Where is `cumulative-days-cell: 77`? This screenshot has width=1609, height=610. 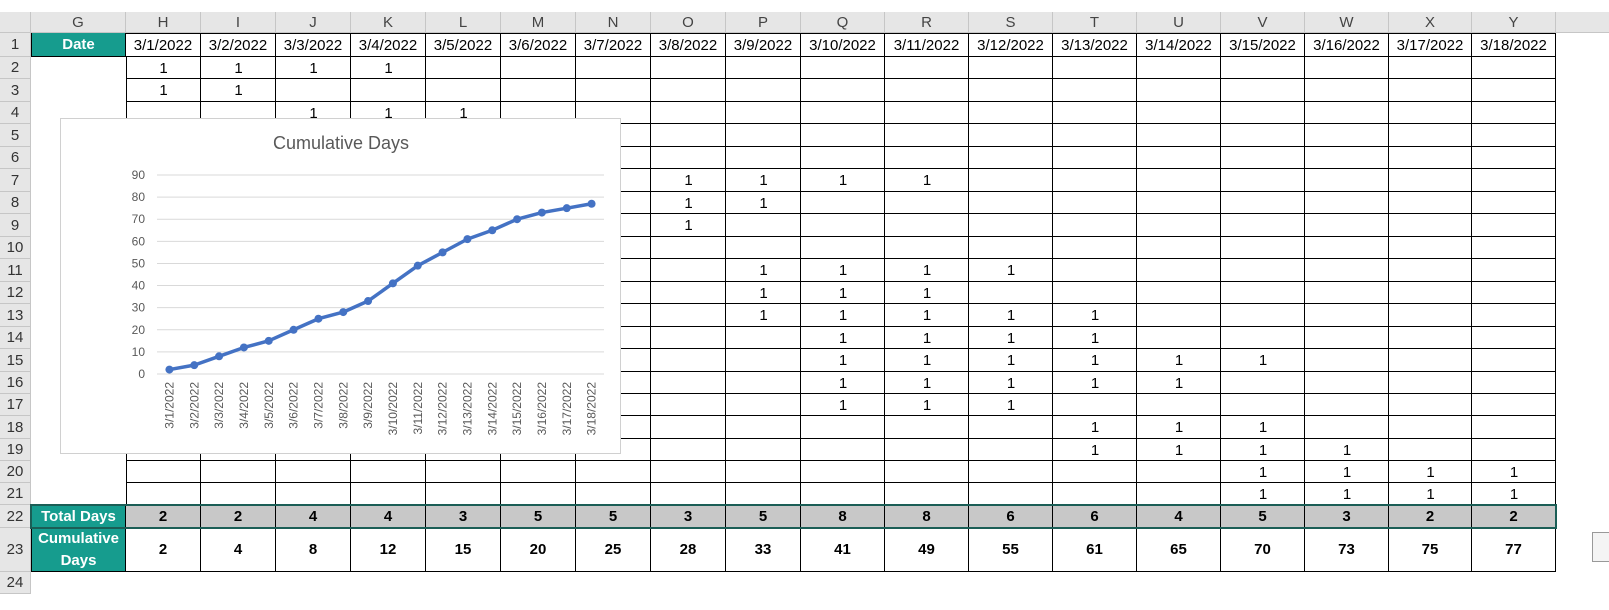 cumulative-days-cell: 77 is located at coordinates (1514, 550).